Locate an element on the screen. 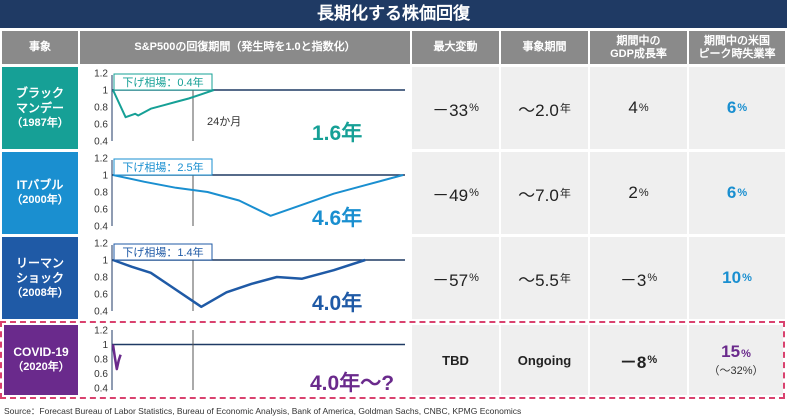 This screenshot has width=787, height=420. bear-label: 下げ相場：1.4年 is located at coordinates (162, 252).